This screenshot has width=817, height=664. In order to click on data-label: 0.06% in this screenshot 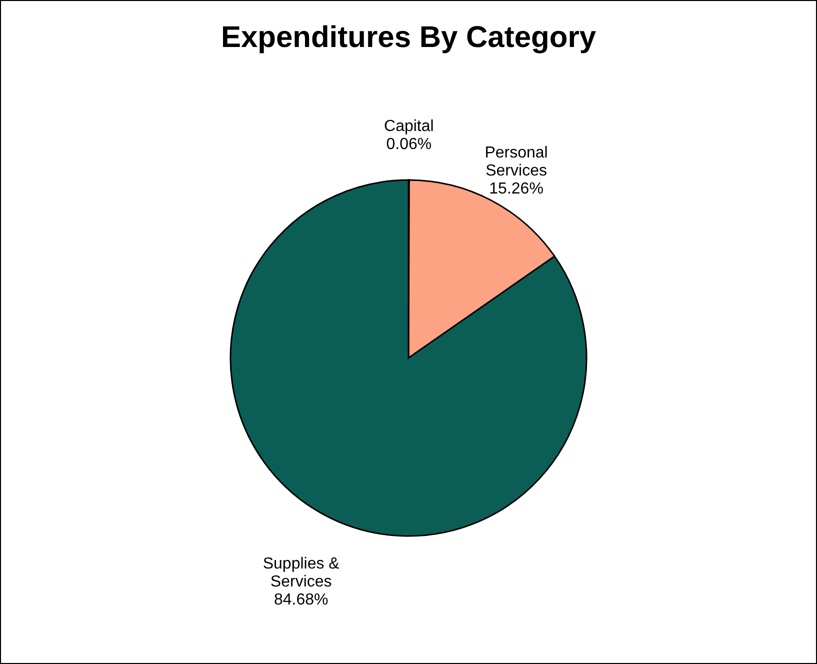, I will do `click(409, 144)`.